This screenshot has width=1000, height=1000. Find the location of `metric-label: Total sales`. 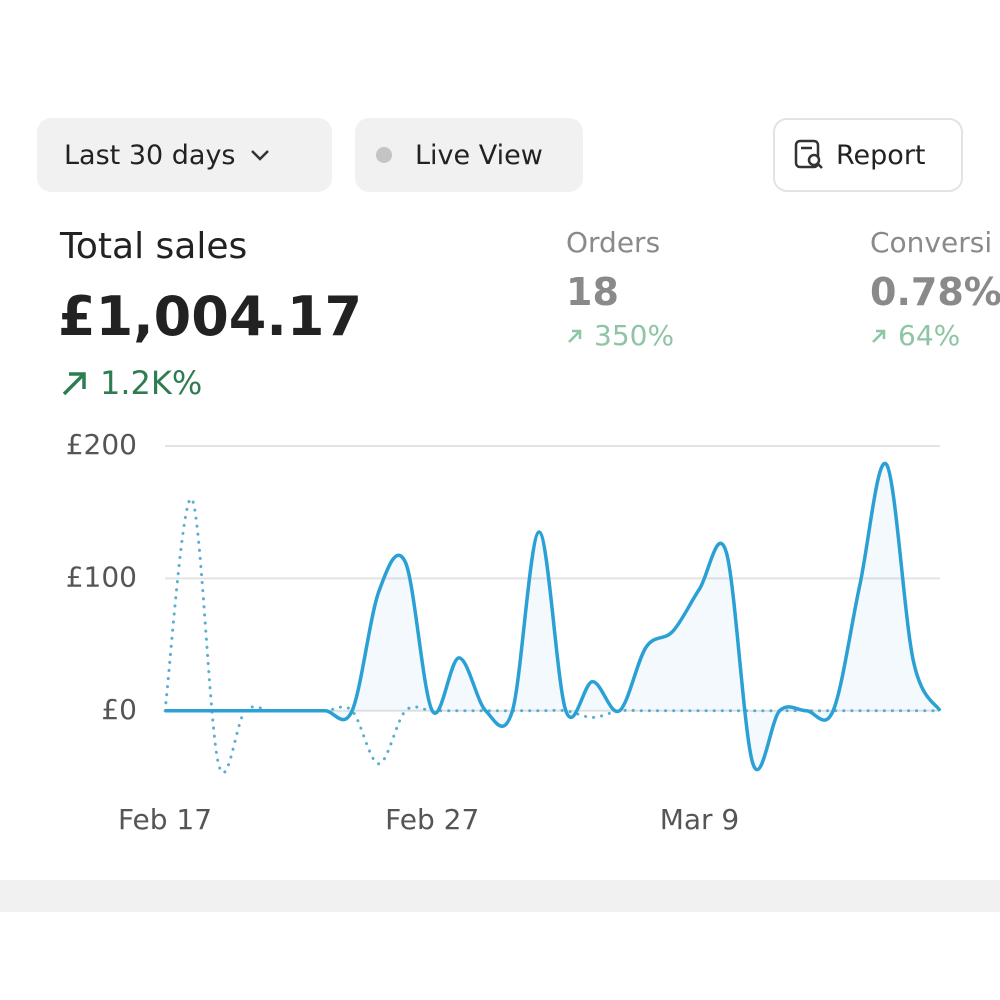

metric-label: Total sales is located at coordinates (154, 246).